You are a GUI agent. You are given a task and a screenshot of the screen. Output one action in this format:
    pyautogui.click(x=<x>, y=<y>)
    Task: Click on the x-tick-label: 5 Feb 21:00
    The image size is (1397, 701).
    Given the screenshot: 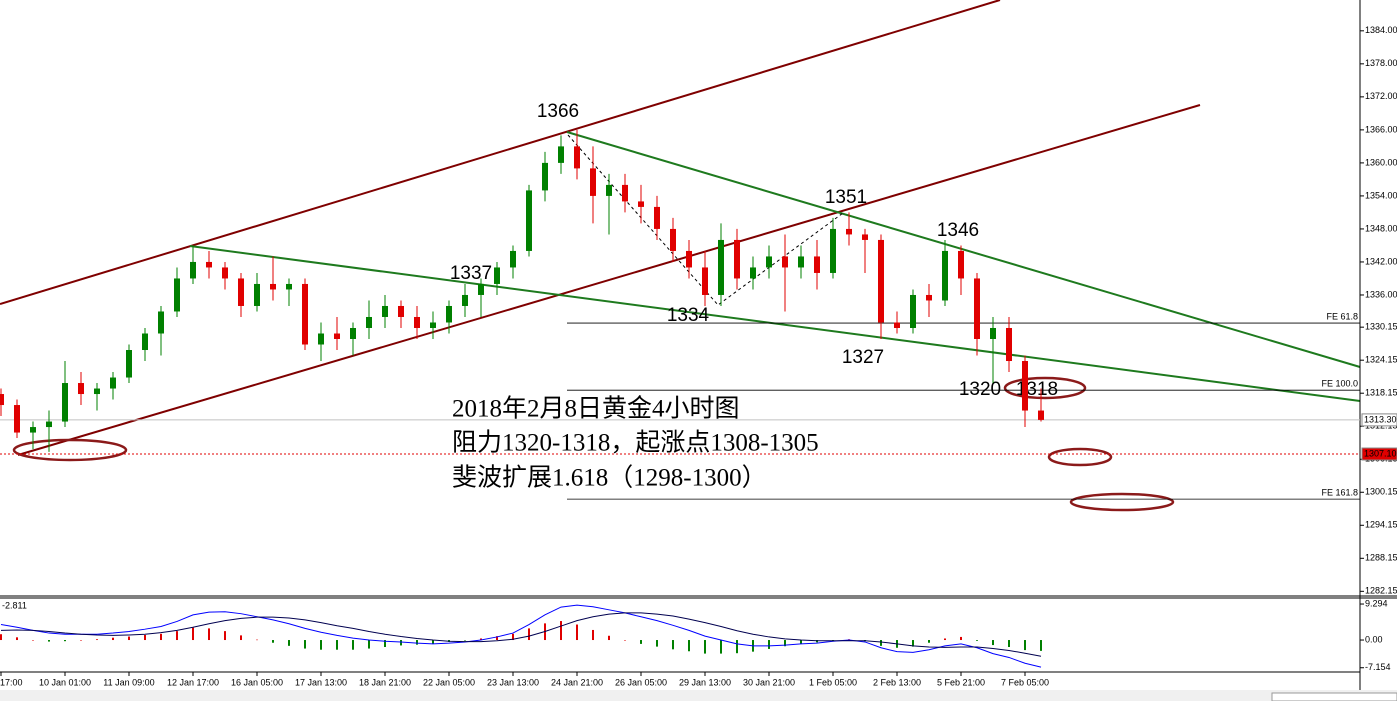 What is the action you would take?
    pyautogui.click(x=961, y=682)
    